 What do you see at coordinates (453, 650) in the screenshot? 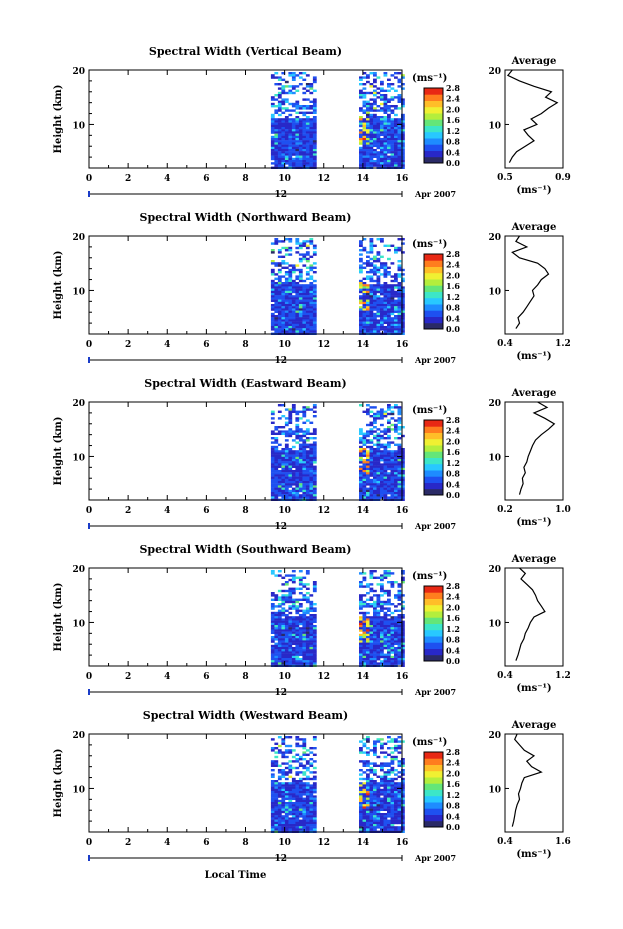
I see `colorbar-tick-label: 0.4` at bounding box center [453, 650].